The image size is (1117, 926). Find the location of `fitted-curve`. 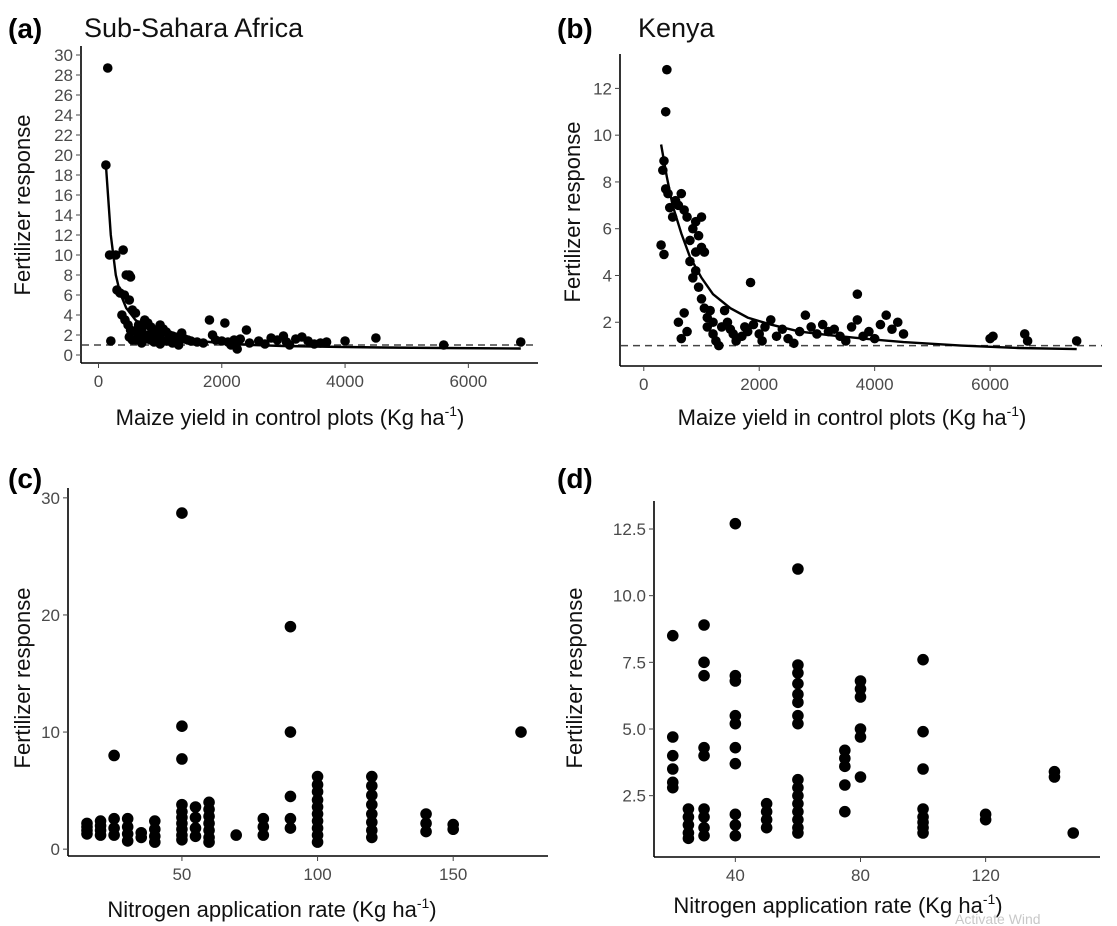

fitted-curve is located at coordinates (868, 247).